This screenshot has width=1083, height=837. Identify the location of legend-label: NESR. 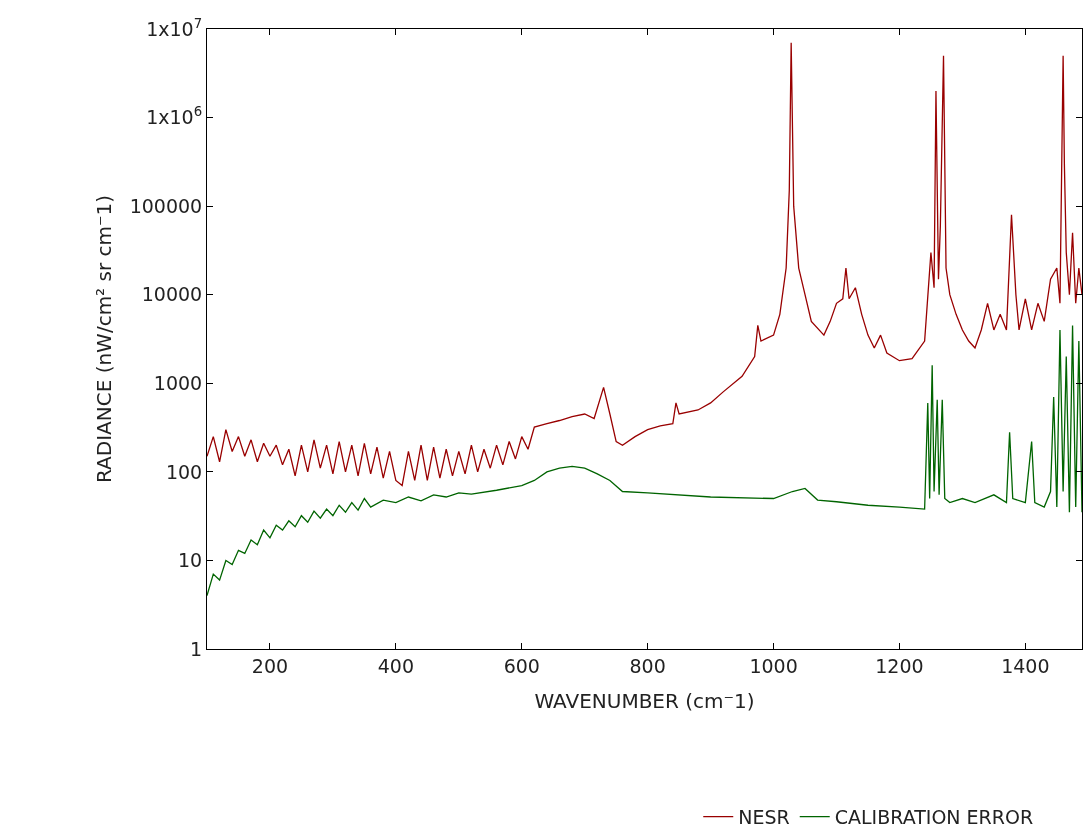
(764, 817).